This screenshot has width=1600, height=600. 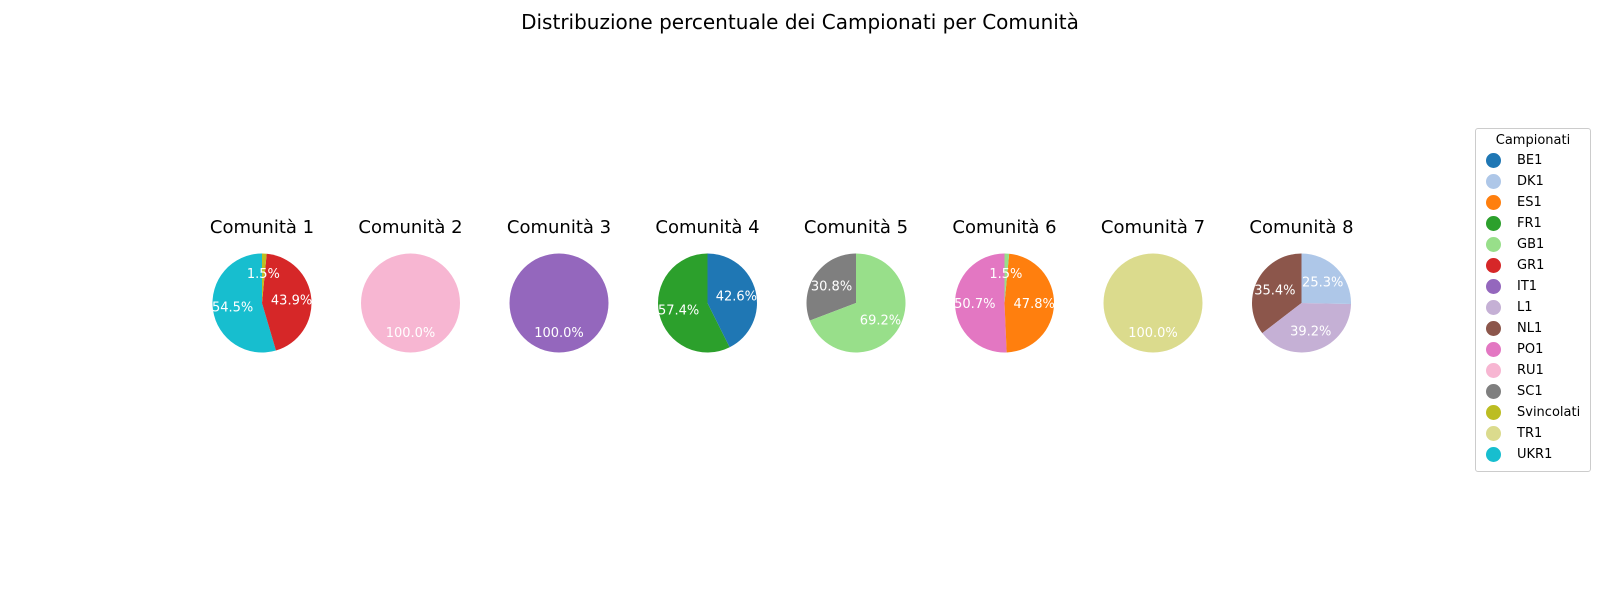 What do you see at coordinates (1530, 433) in the screenshot?
I see `legend-label: TR1` at bounding box center [1530, 433].